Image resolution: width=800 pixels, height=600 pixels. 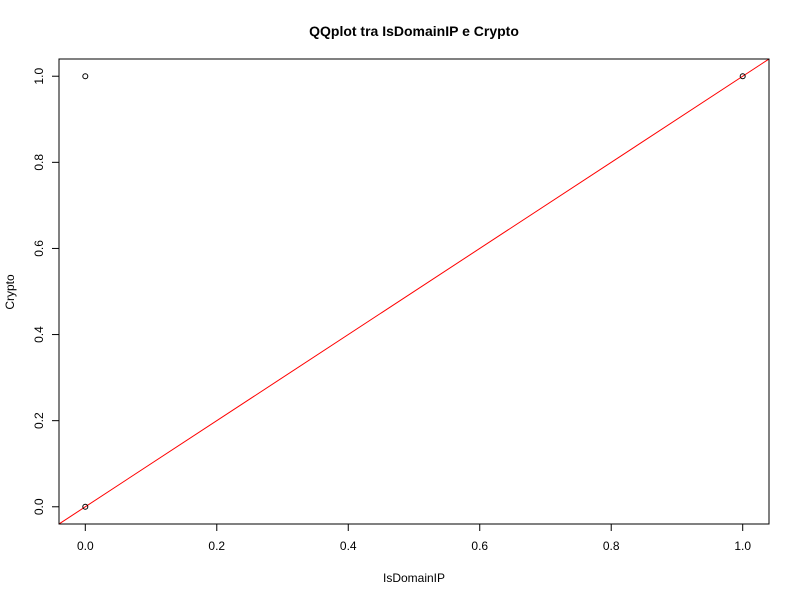 I want to click on y-tick-label-5: 1.0, so click(x=39, y=76).